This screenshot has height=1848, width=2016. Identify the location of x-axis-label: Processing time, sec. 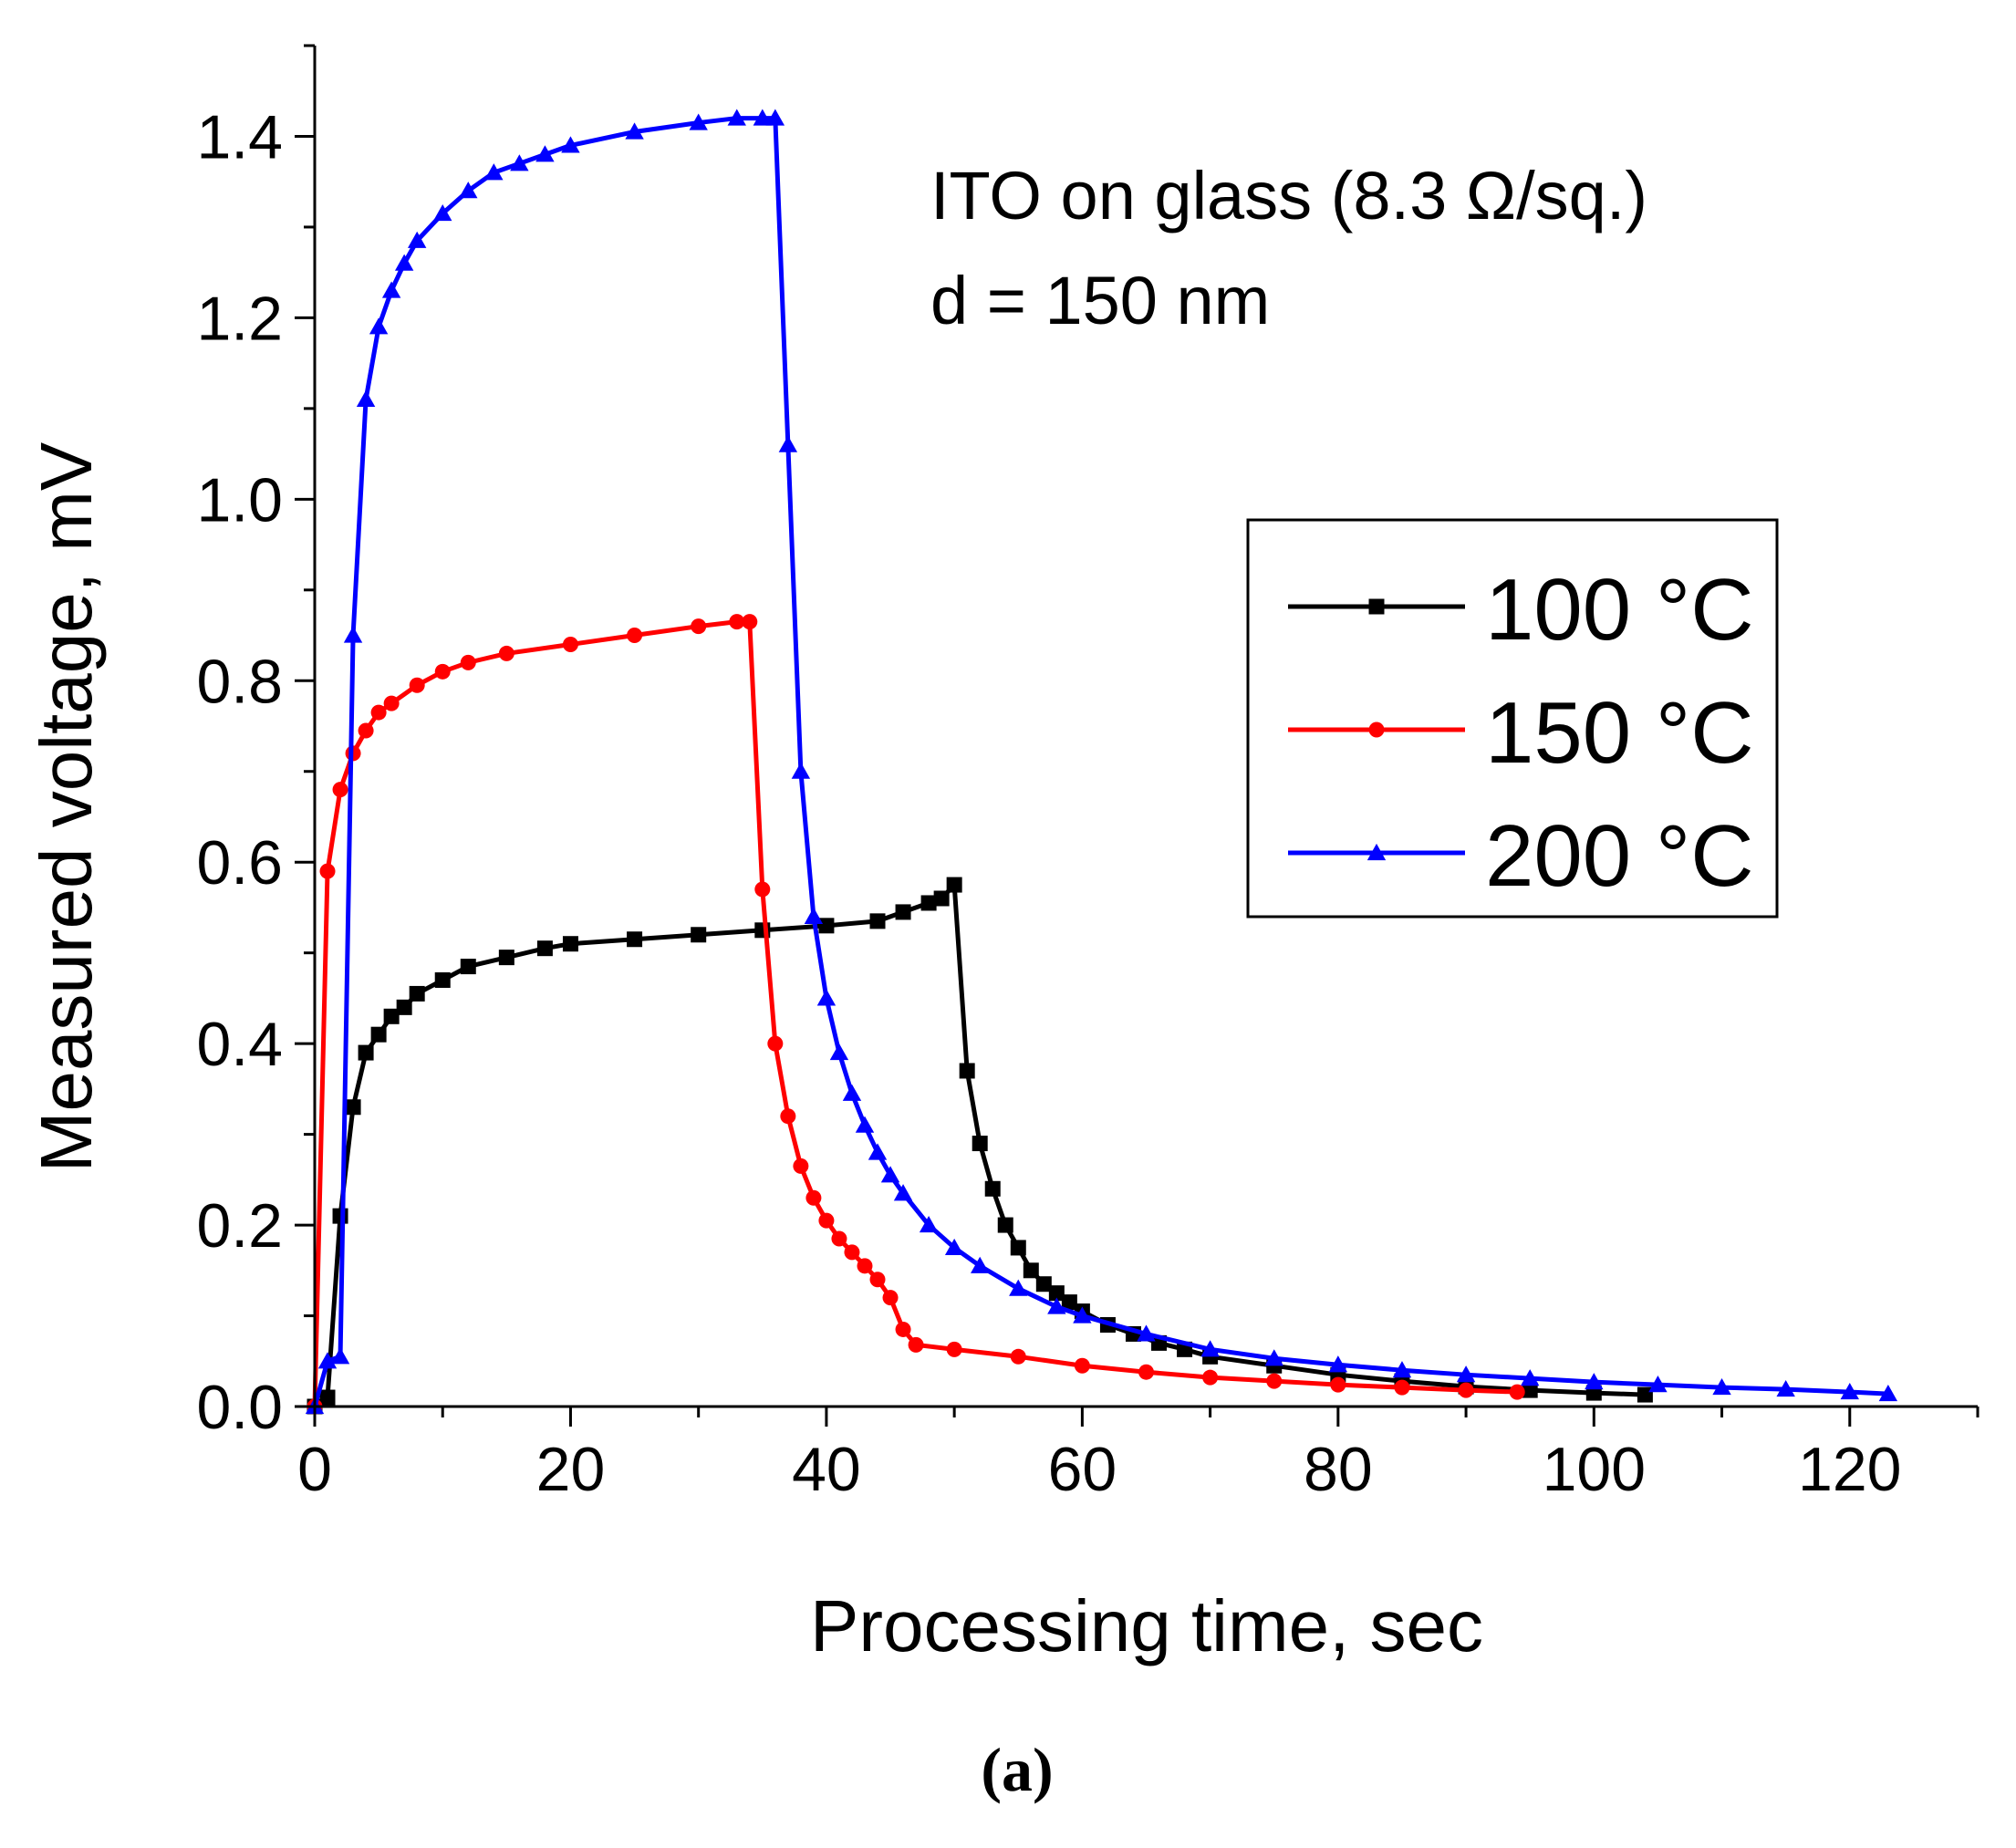
(1146, 1625).